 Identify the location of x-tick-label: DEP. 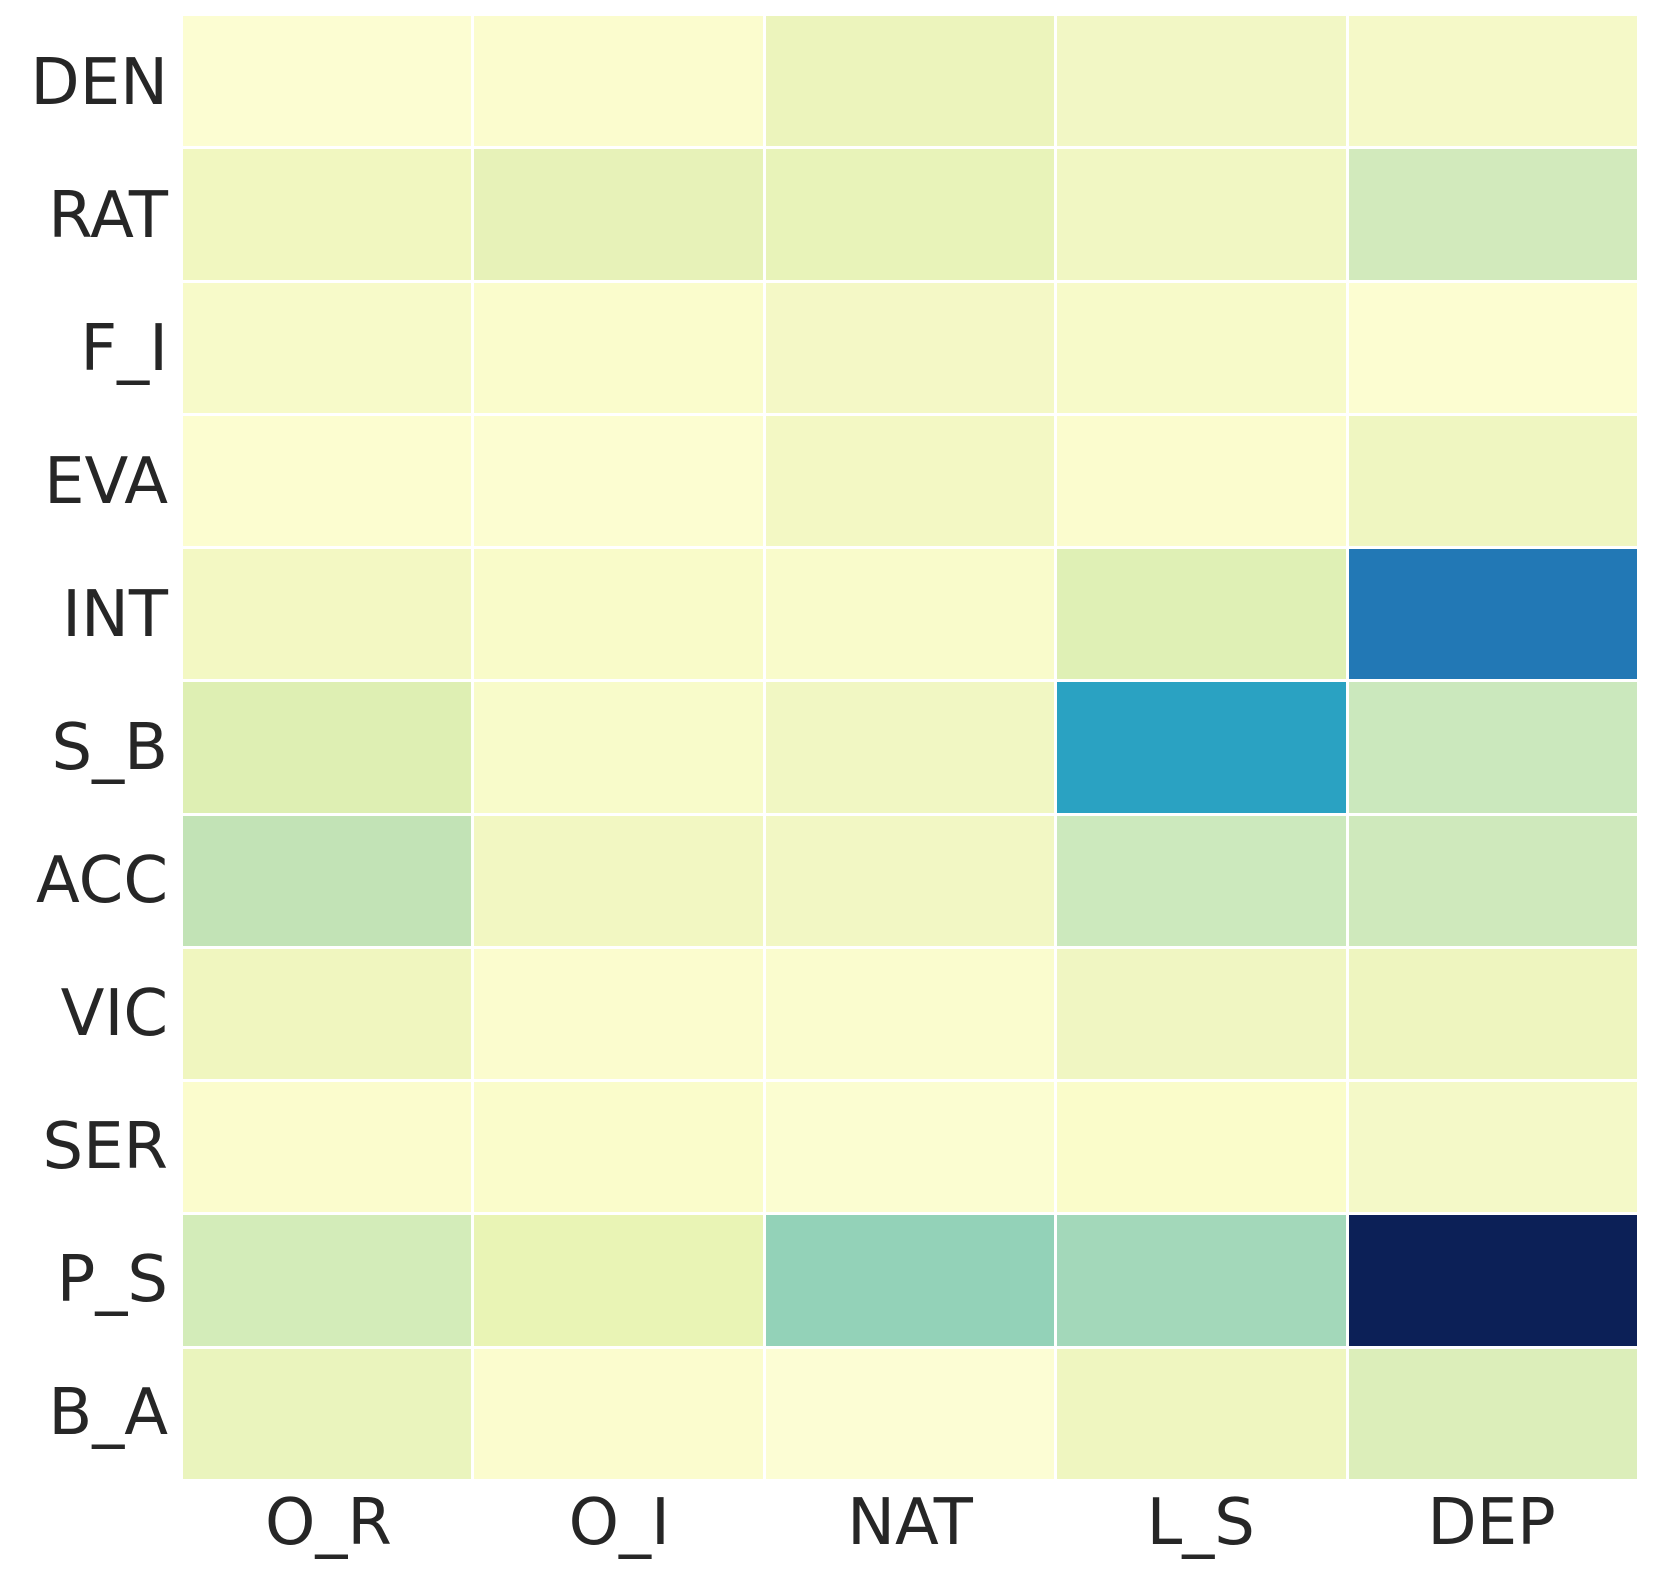
(1491, 1523).